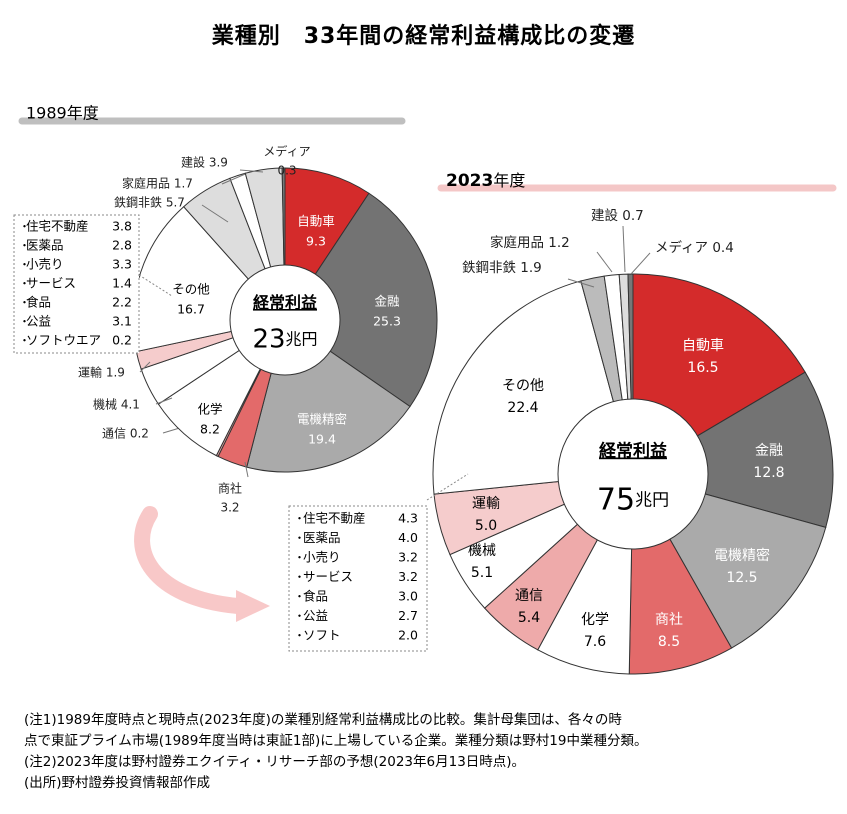  What do you see at coordinates (210, 429) in the screenshot?
I see `data-label: 8.2` at bounding box center [210, 429].